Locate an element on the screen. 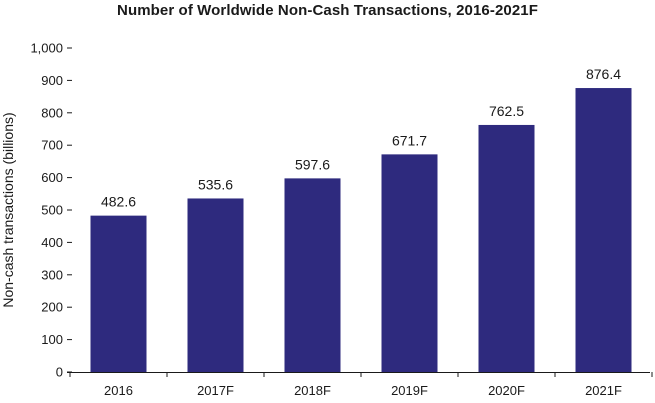 This screenshot has width=655, height=403. y-tick-label: 300 is located at coordinates (52, 274).